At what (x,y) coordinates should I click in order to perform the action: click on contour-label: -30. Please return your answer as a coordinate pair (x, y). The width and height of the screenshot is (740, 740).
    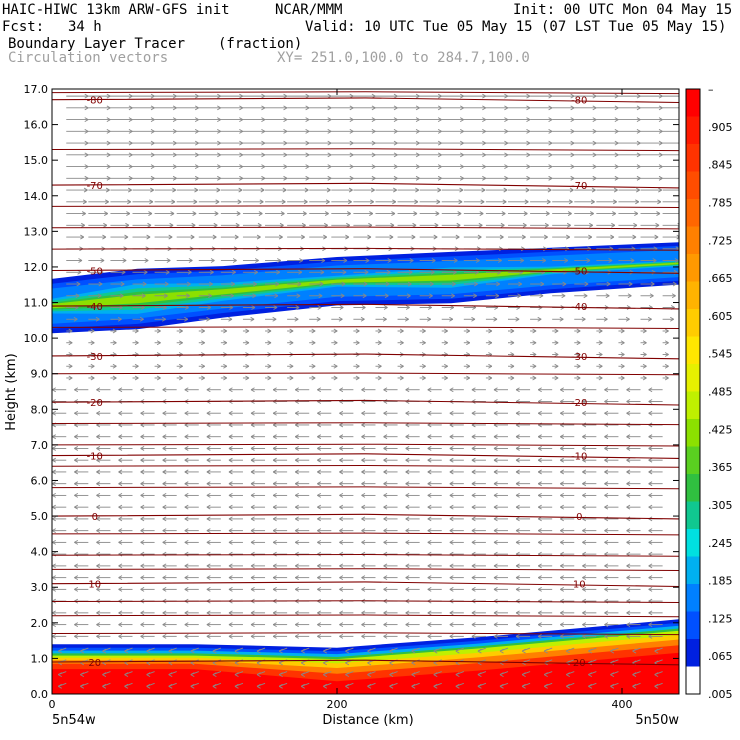
    Looking at the image, I should click on (579, 357).